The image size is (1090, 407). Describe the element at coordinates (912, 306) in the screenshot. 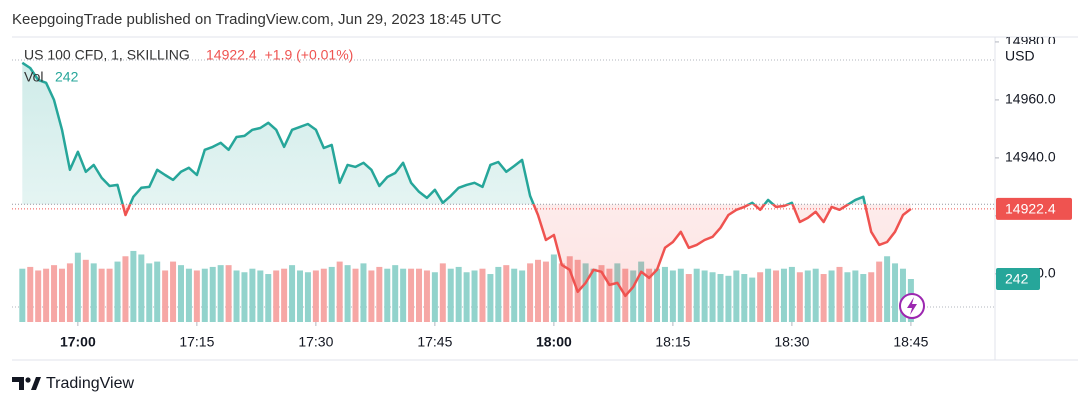

I see `alert-icon` at that location.